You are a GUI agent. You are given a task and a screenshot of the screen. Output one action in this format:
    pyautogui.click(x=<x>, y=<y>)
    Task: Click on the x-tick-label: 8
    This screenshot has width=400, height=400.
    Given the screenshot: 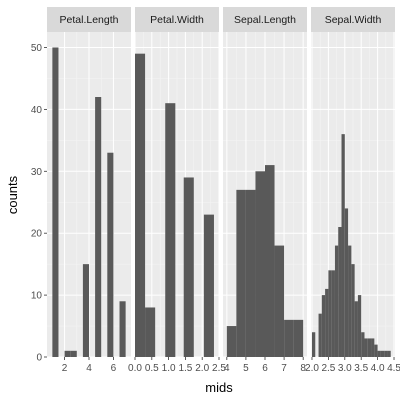 What is the action you would take?
    pyautogui.click(x=303, y=368)
    